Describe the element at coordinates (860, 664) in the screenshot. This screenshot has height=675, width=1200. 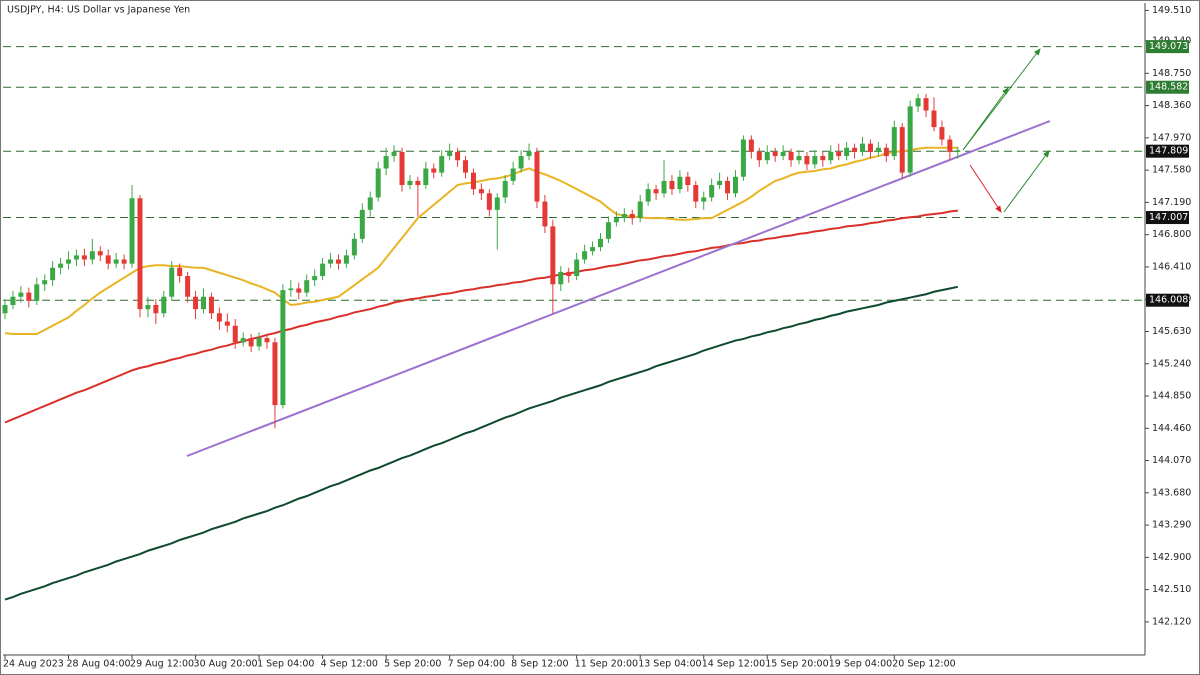
I see `x-tick-label: 19 Sep 04:00` at that location.